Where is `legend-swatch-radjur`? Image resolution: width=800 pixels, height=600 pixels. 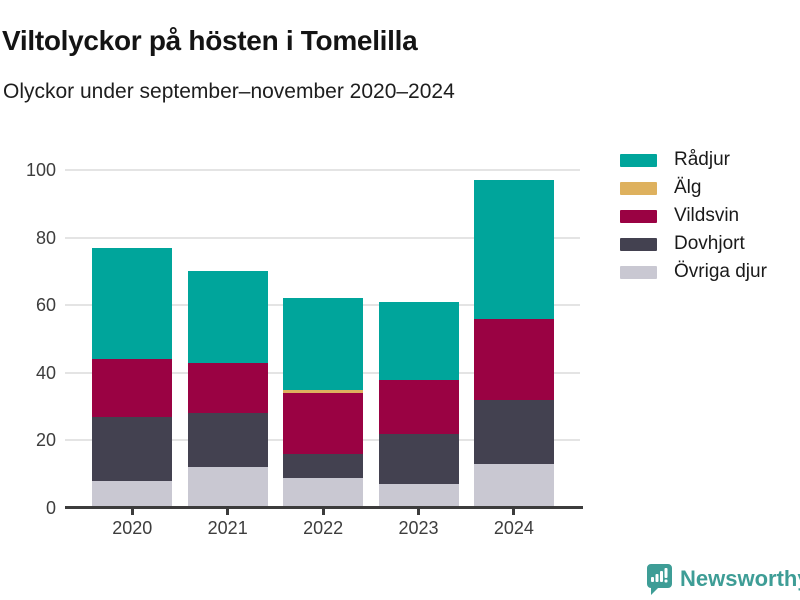 legend-swatch-radjur is located at coordinates (638, 160).